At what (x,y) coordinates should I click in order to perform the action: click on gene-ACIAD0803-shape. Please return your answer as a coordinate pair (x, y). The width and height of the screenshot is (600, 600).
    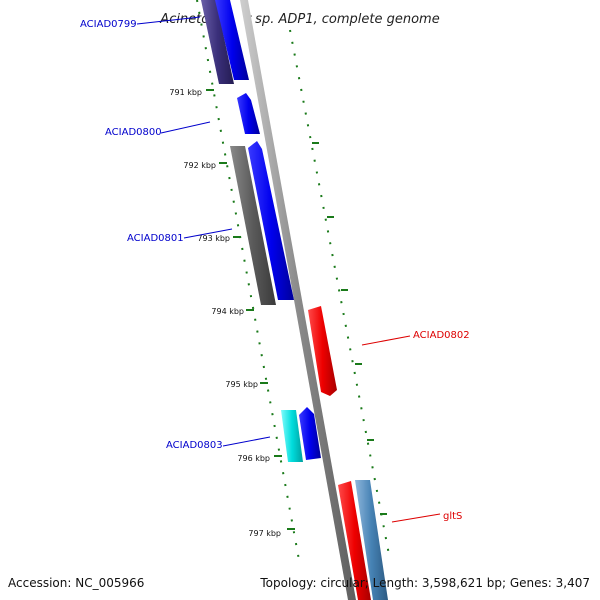
    Looking at the image, I should click on (310, 433).